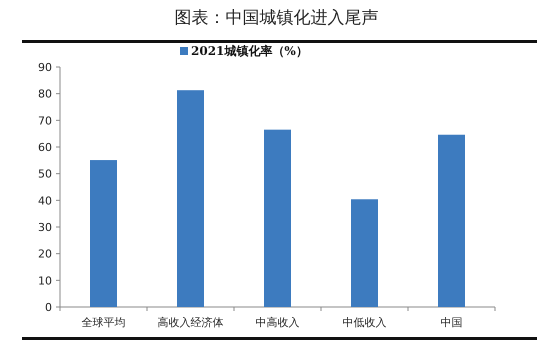  What do you see at coordinates (451, 322) in the screenshot?
I see `x-tick-label: 中国` at bounding box center [451, 322].